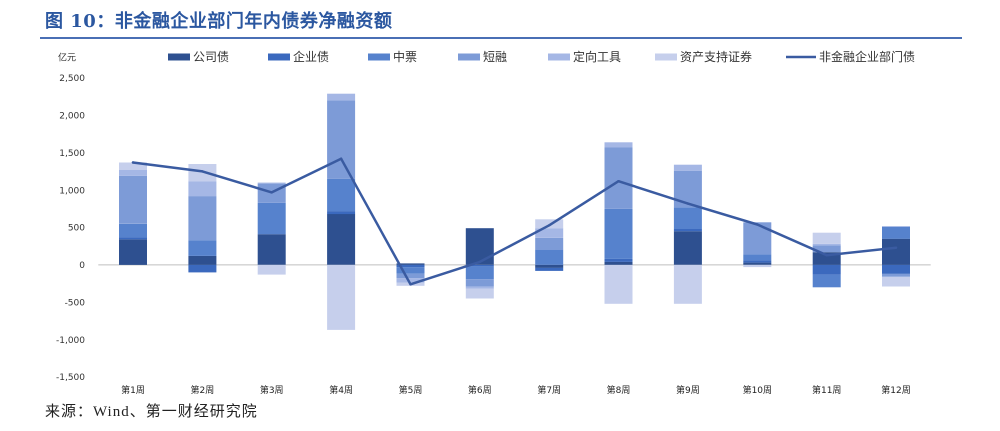 The image size is (1000, 431). What do you see at coordinates (72, 117) in the screenshot?
I see `y-tick-label: 2,000` at bounding box center [72, 117].